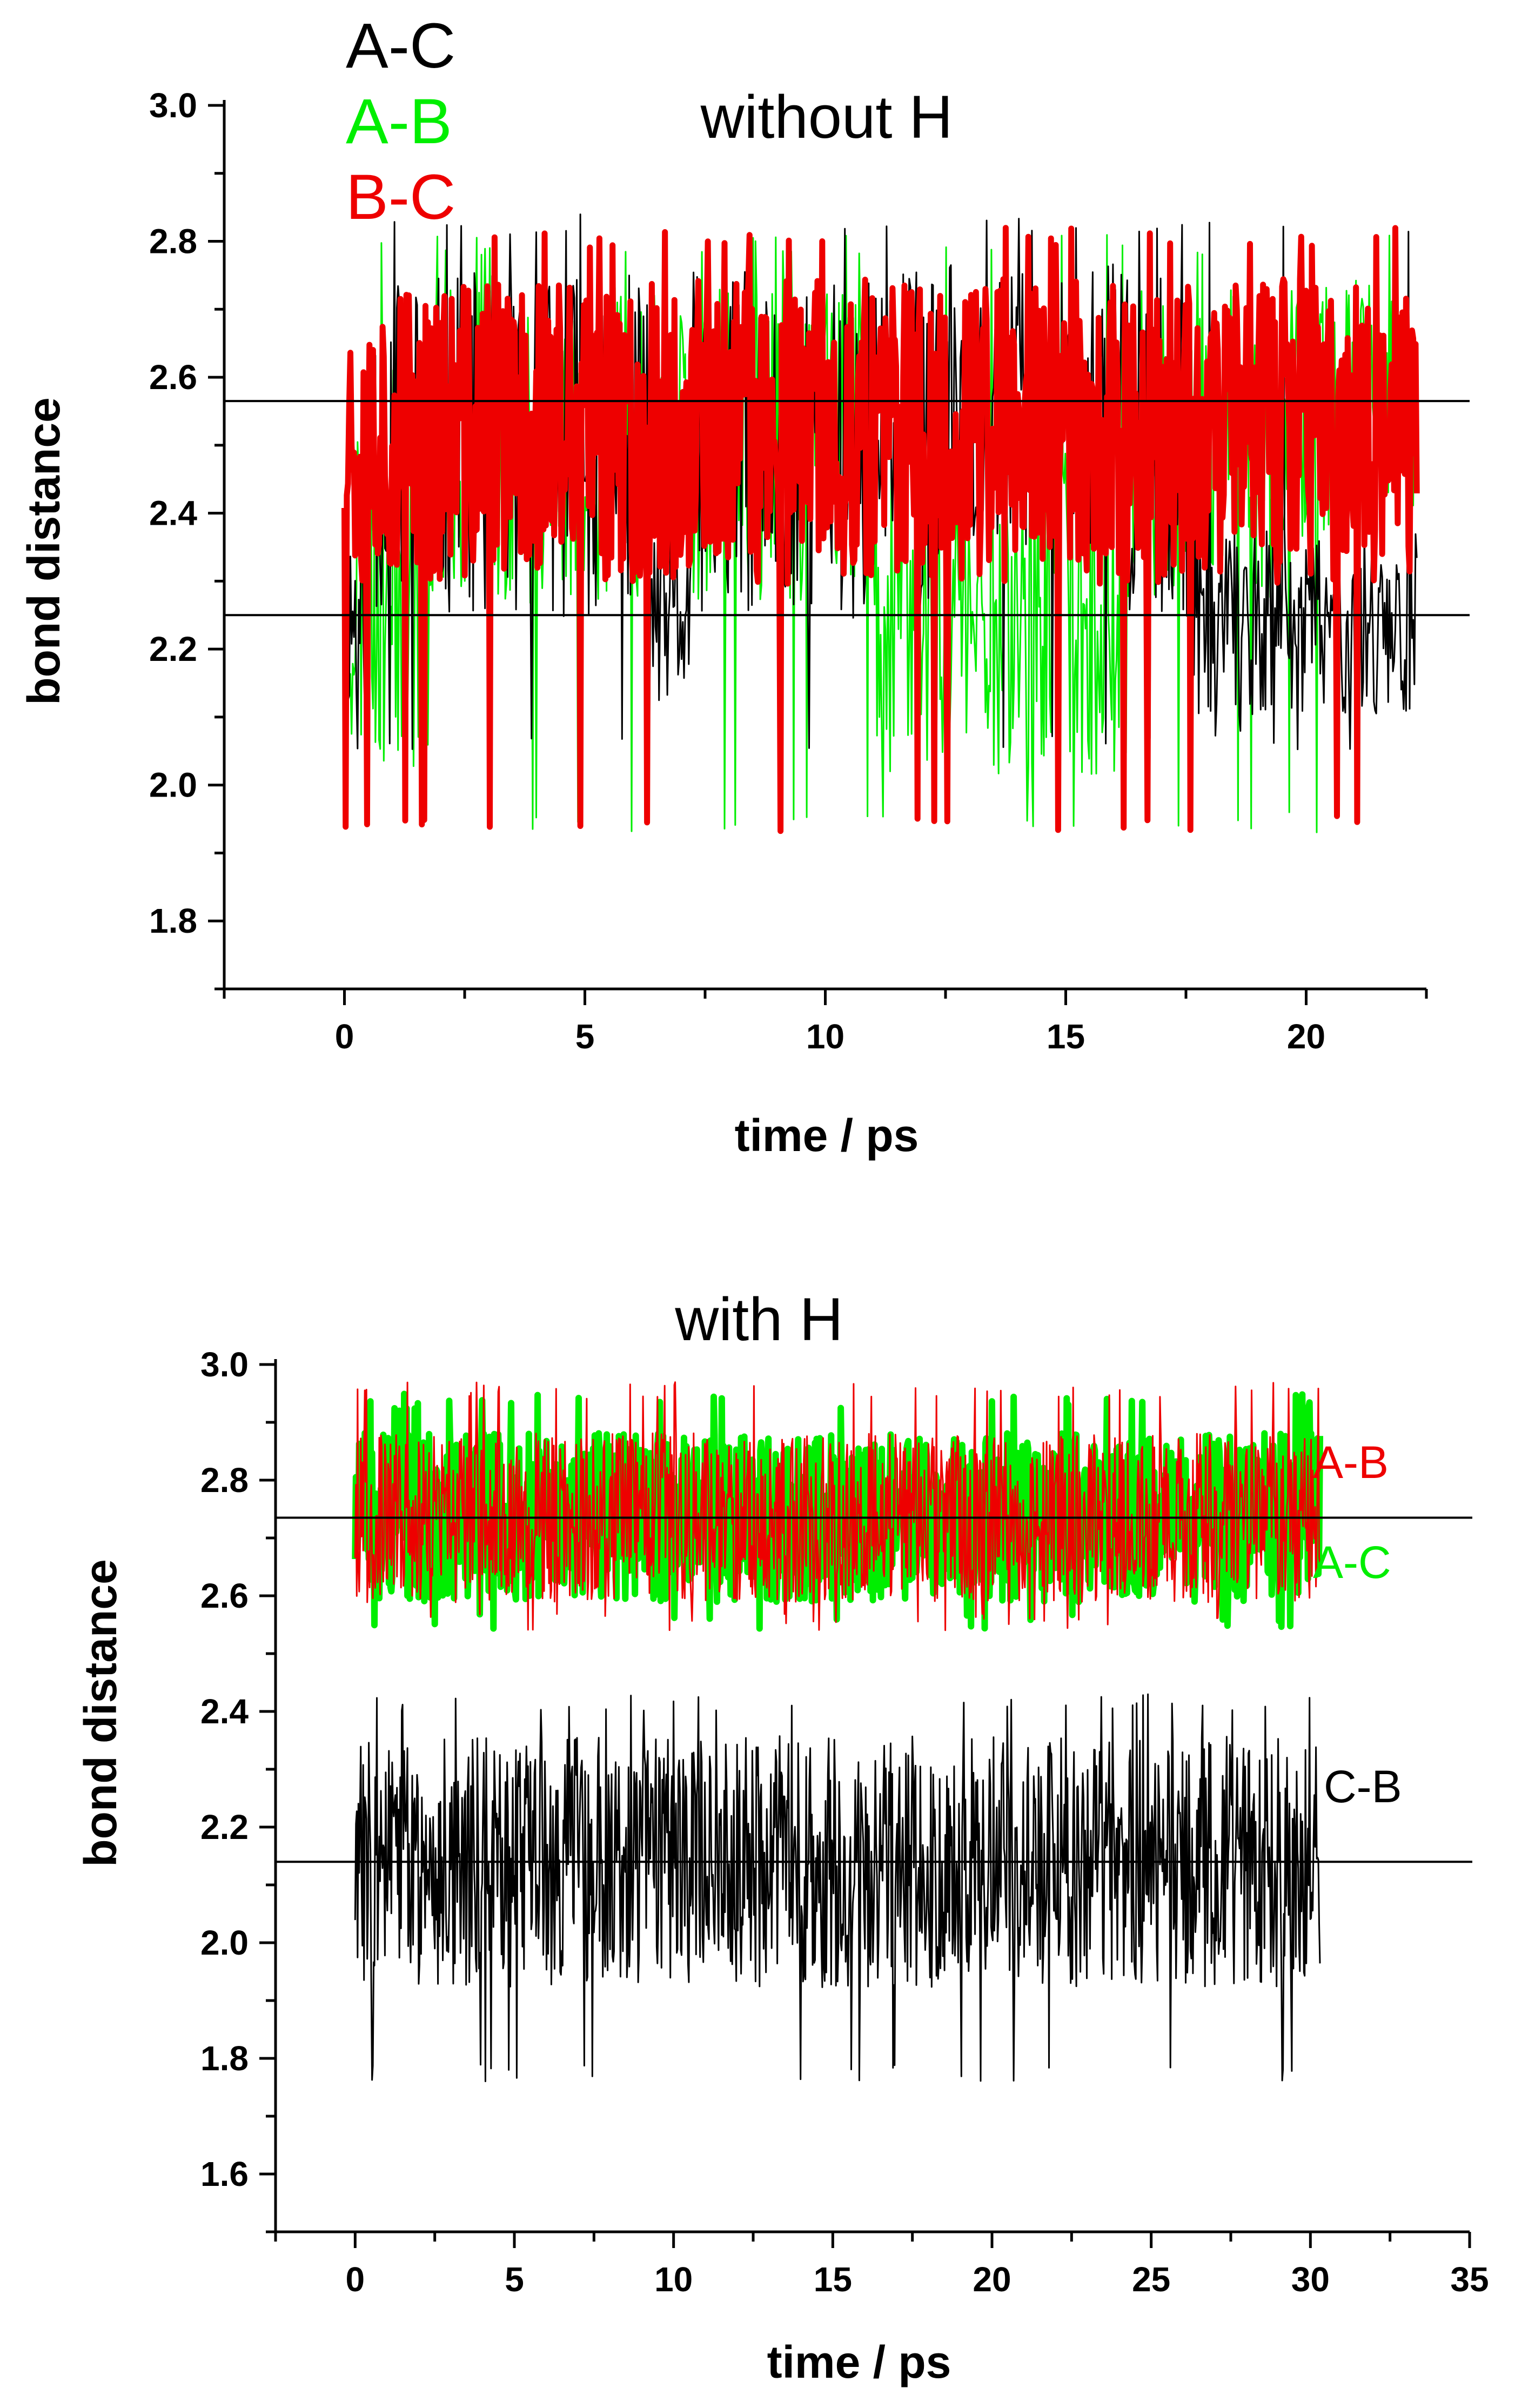 The height and width of the screenshot is (2408, 1515). What do you see at coordinates (100, 1713) in the screenshot?
I see `bottom-y-axis-title: bond distance` at bounding box center [100, 1713].